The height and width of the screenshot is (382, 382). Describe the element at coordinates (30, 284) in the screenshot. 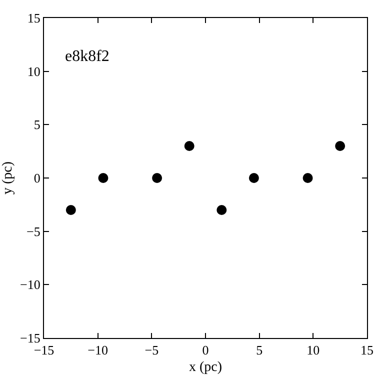

I see `y-tick-label: −10` at that location.